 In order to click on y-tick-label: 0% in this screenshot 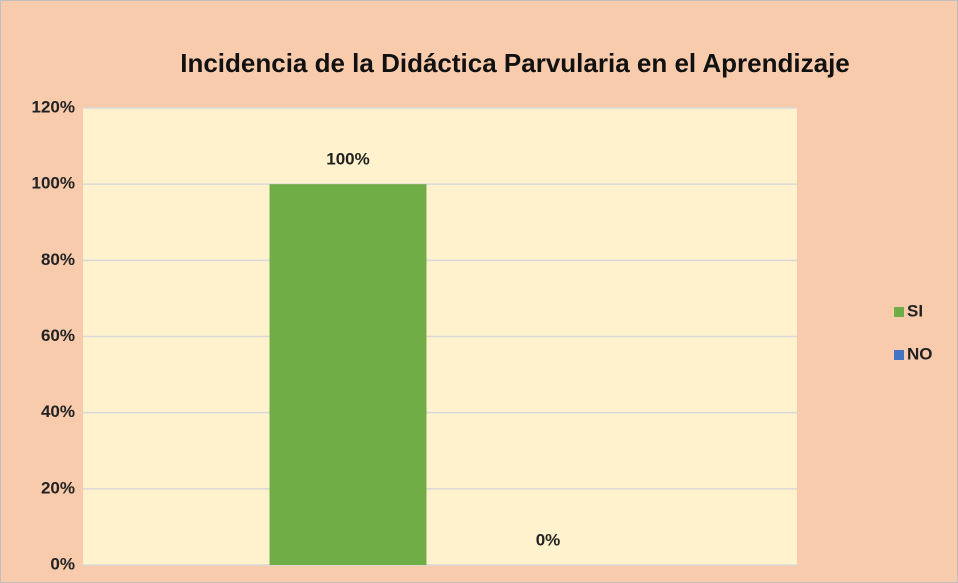, I will do `click(62, 563)`.